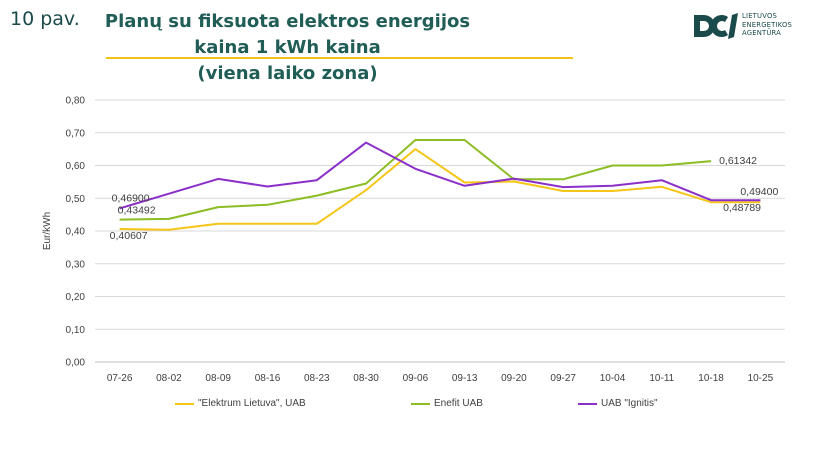  I want to click on legend-item: UAB "Ignitis", so click(618, 403).